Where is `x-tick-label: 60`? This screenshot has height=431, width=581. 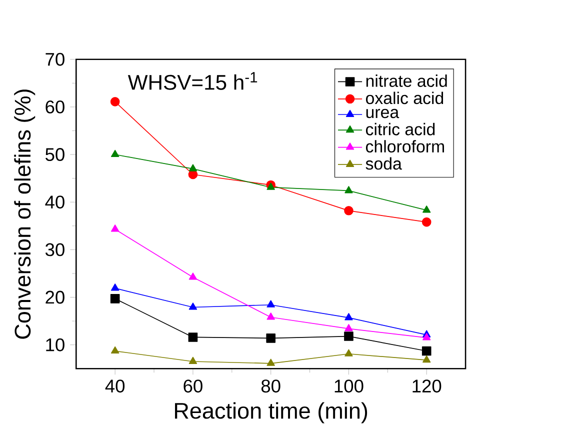
x-tick-label: 60 is located at coordinates (193, 386).